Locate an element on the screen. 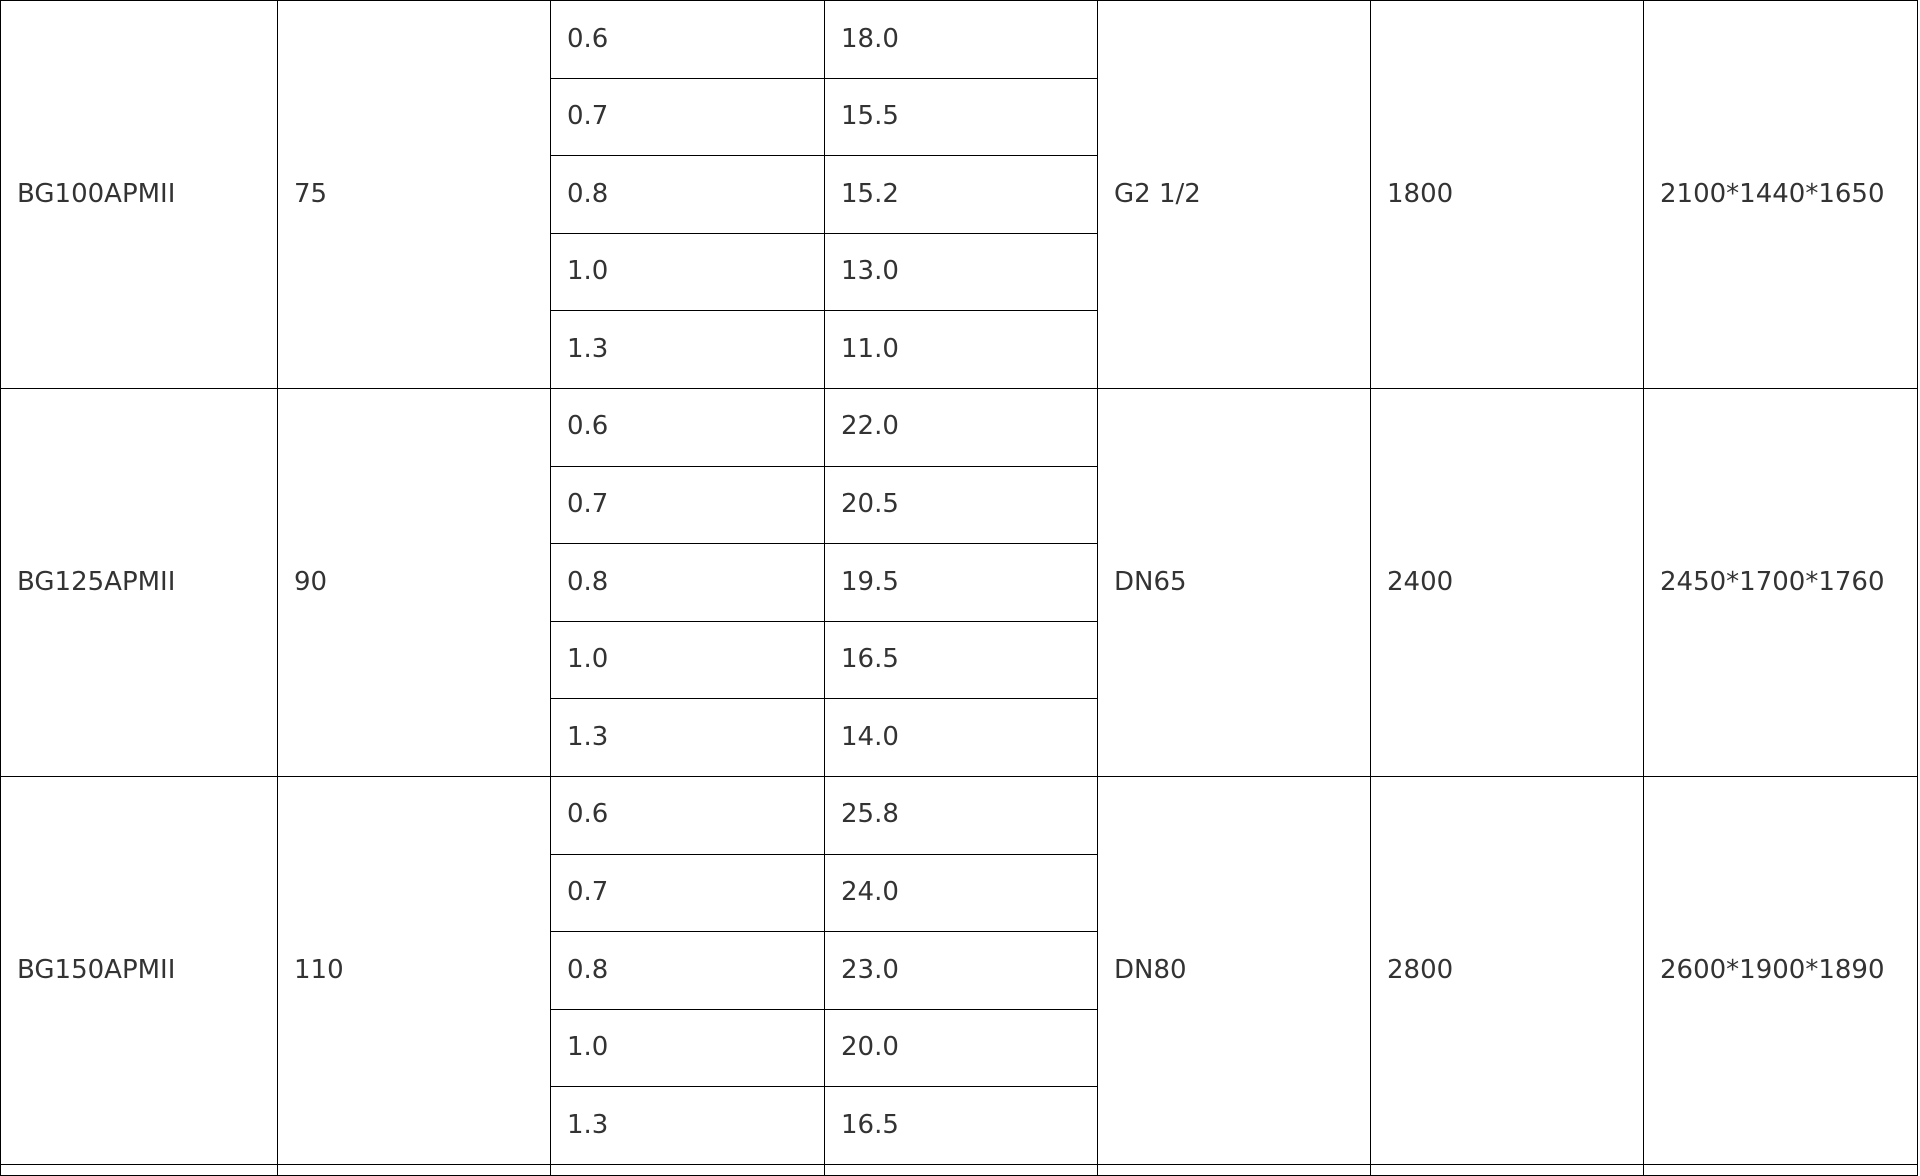 The image size is (1920, 1176). table-row: 0.7 15.5 is located at coordinates (959, 117).